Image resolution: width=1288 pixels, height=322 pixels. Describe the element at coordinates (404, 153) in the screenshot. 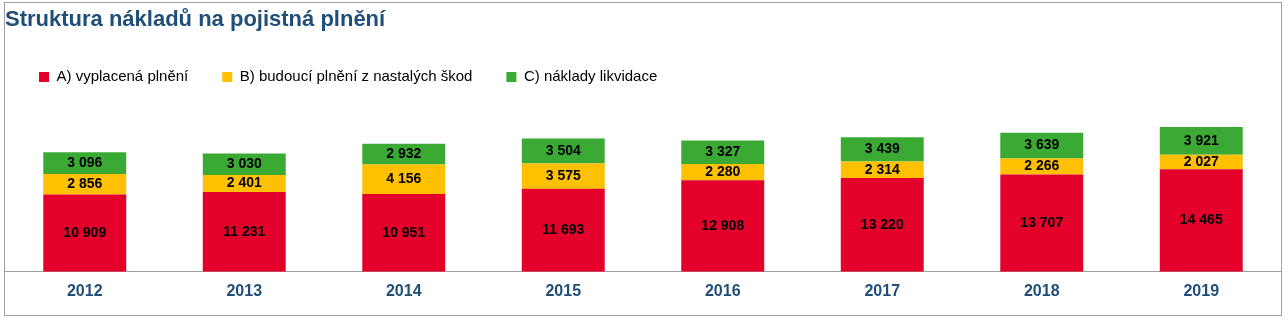

I see `data-label: 2 932` at that location.